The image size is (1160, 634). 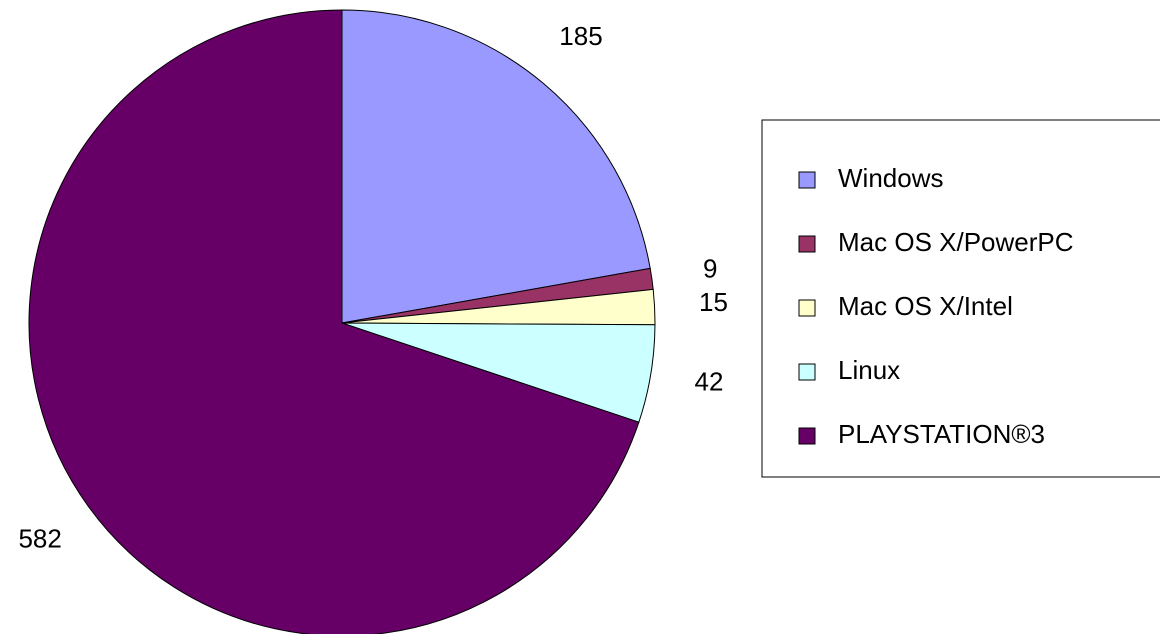 What do you see at coordinates (869, 370) in the screenshot?
I see `legend-label: Linux` at bounding box center [869, 370].